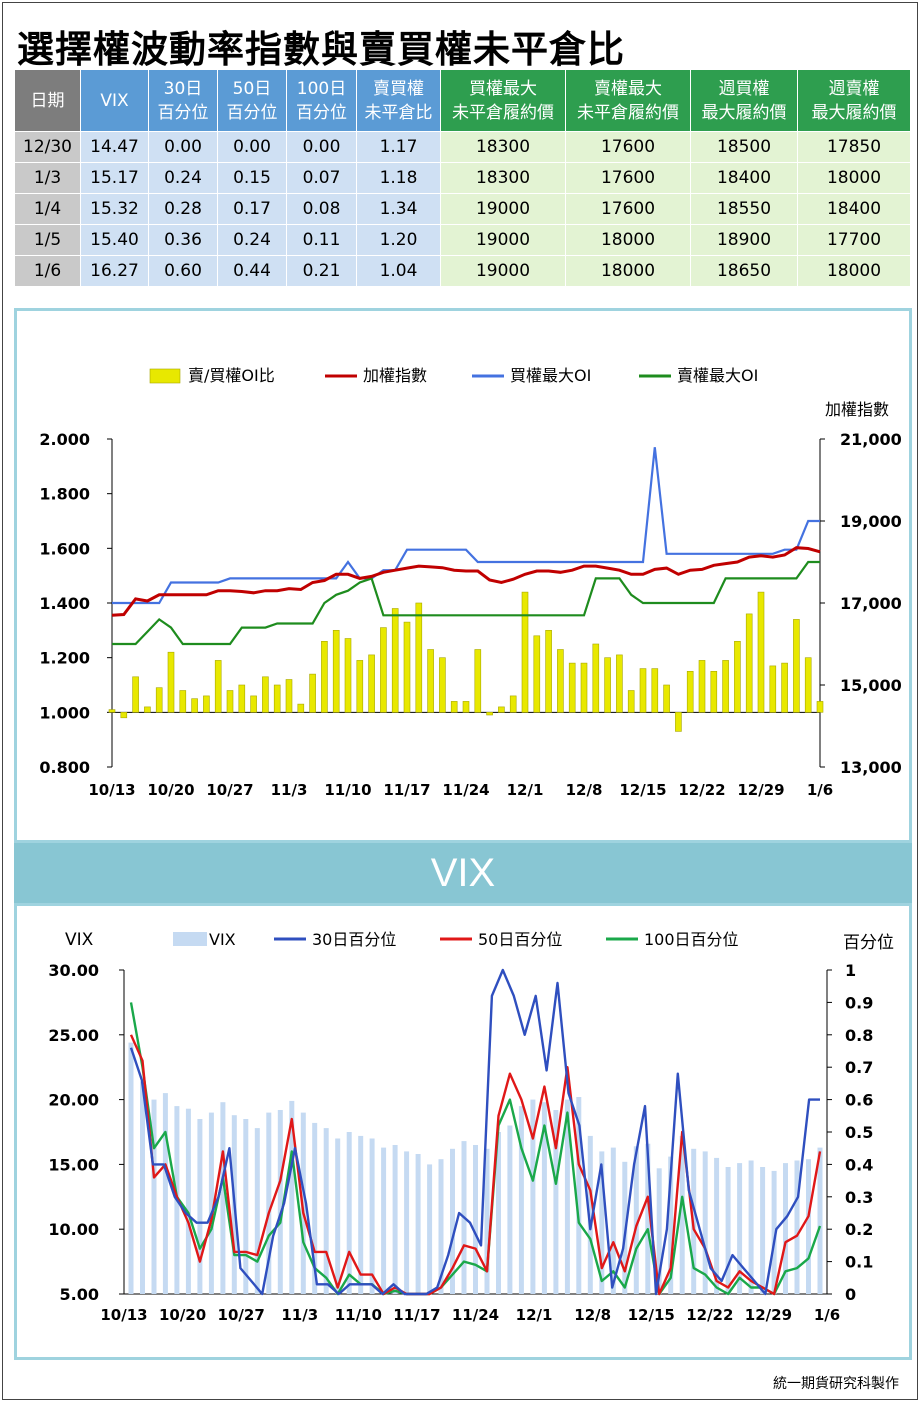 The width and height of the screenshot is (920, 1402). What do you see at coordinates (354, 939) in the screenshot?
I see `legend-label: 30日百分位` at bounding box center [354, 939].